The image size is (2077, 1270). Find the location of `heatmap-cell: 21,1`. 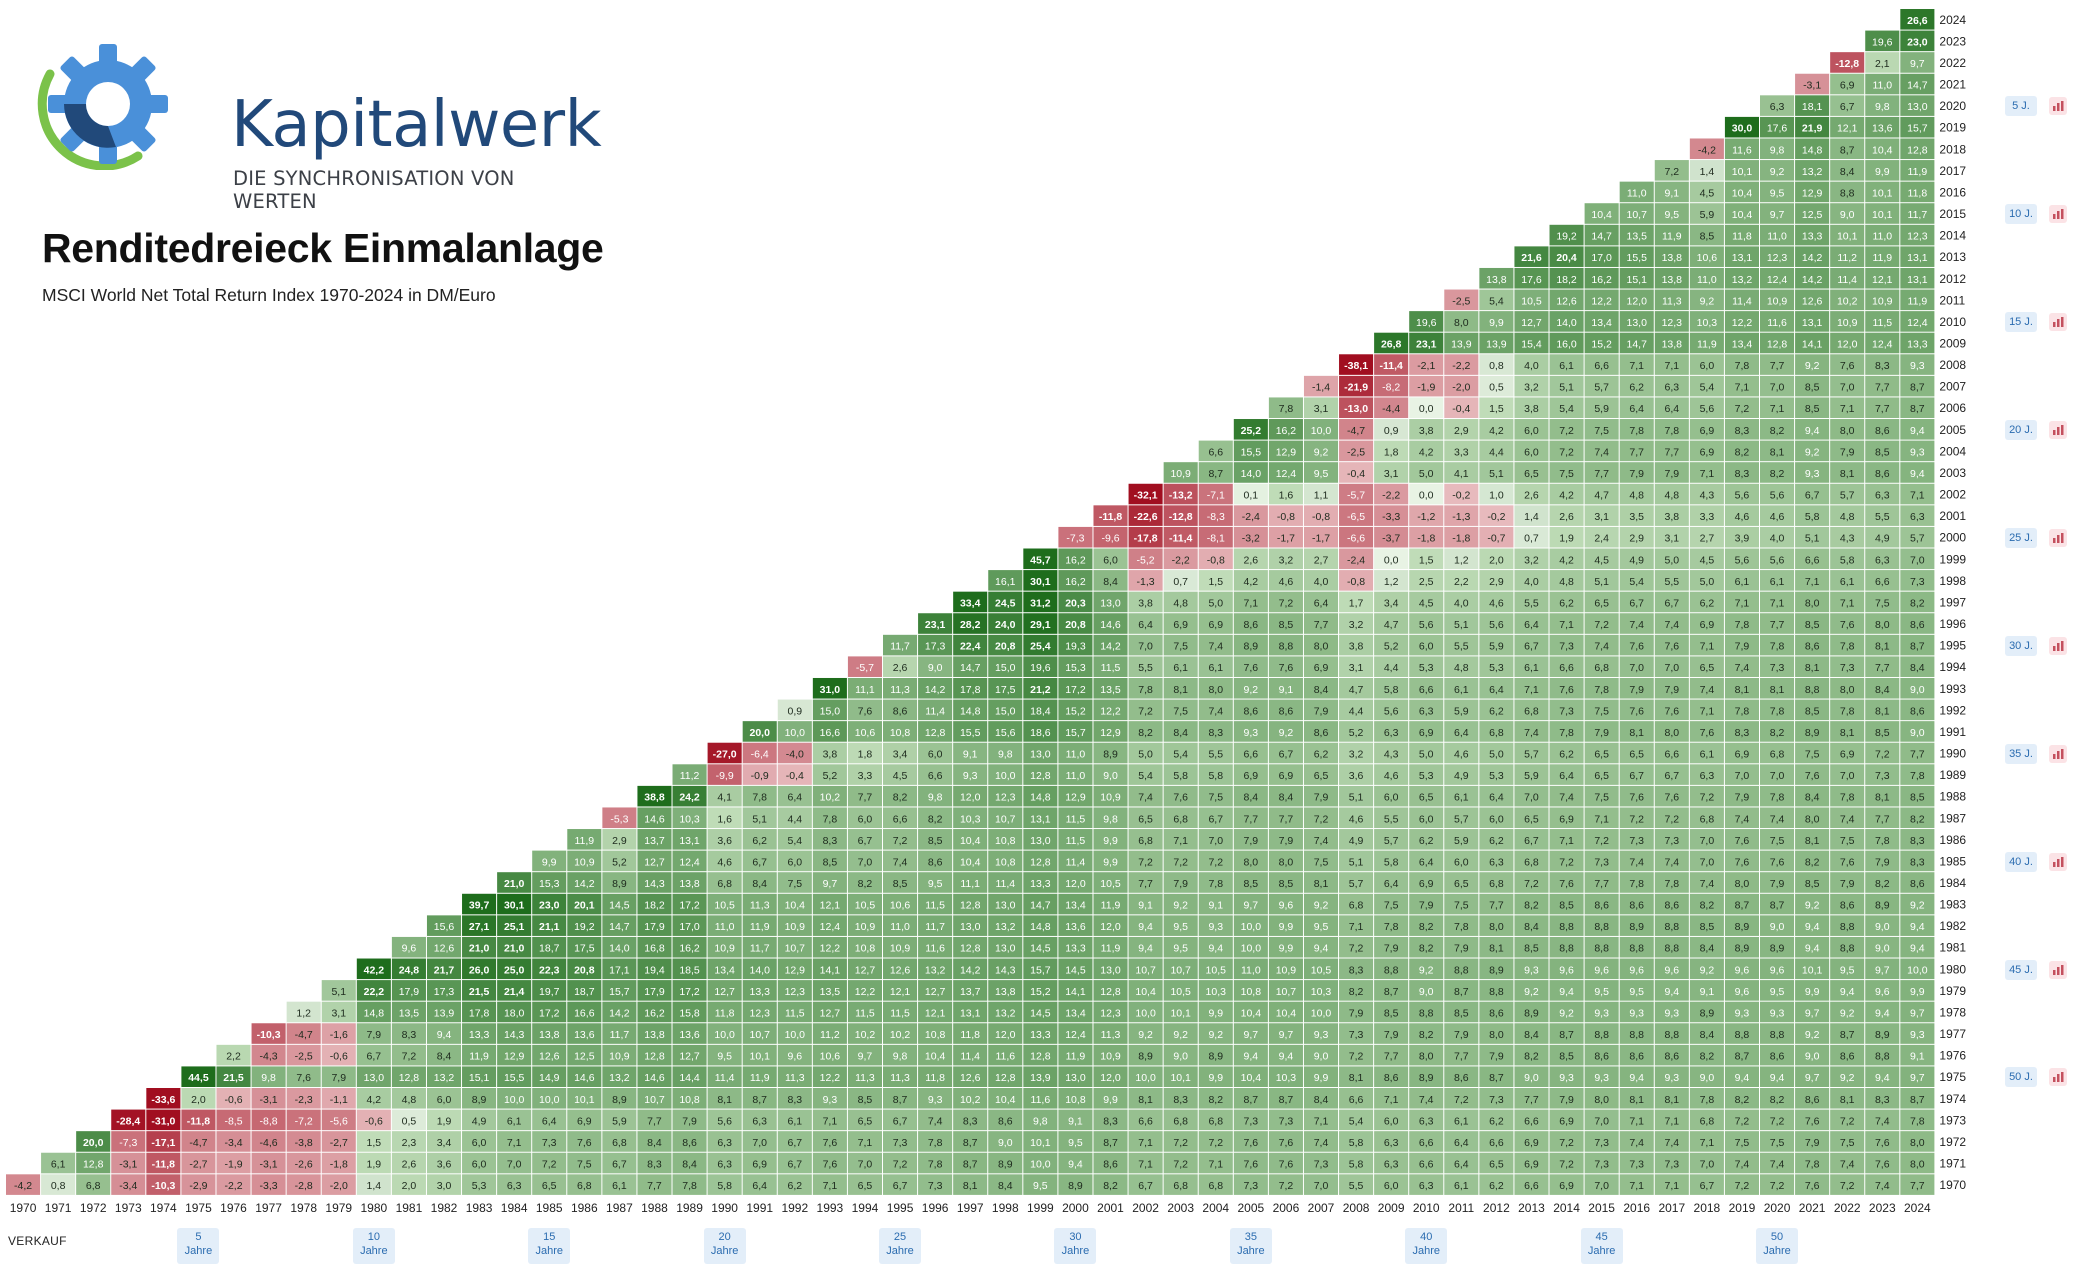

heatmap-cell: 21,1 is located at coordinates (549, 925).